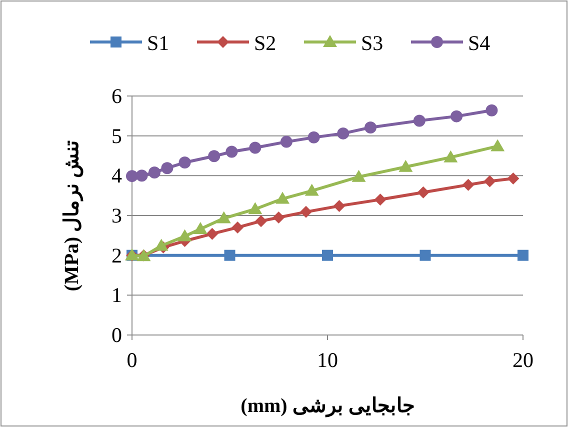 The height and width of the screenshot is (427, 568). Describe the element at coordinates (117, 295) in the screenshot. I see `y-tick-label: 1` at that location.